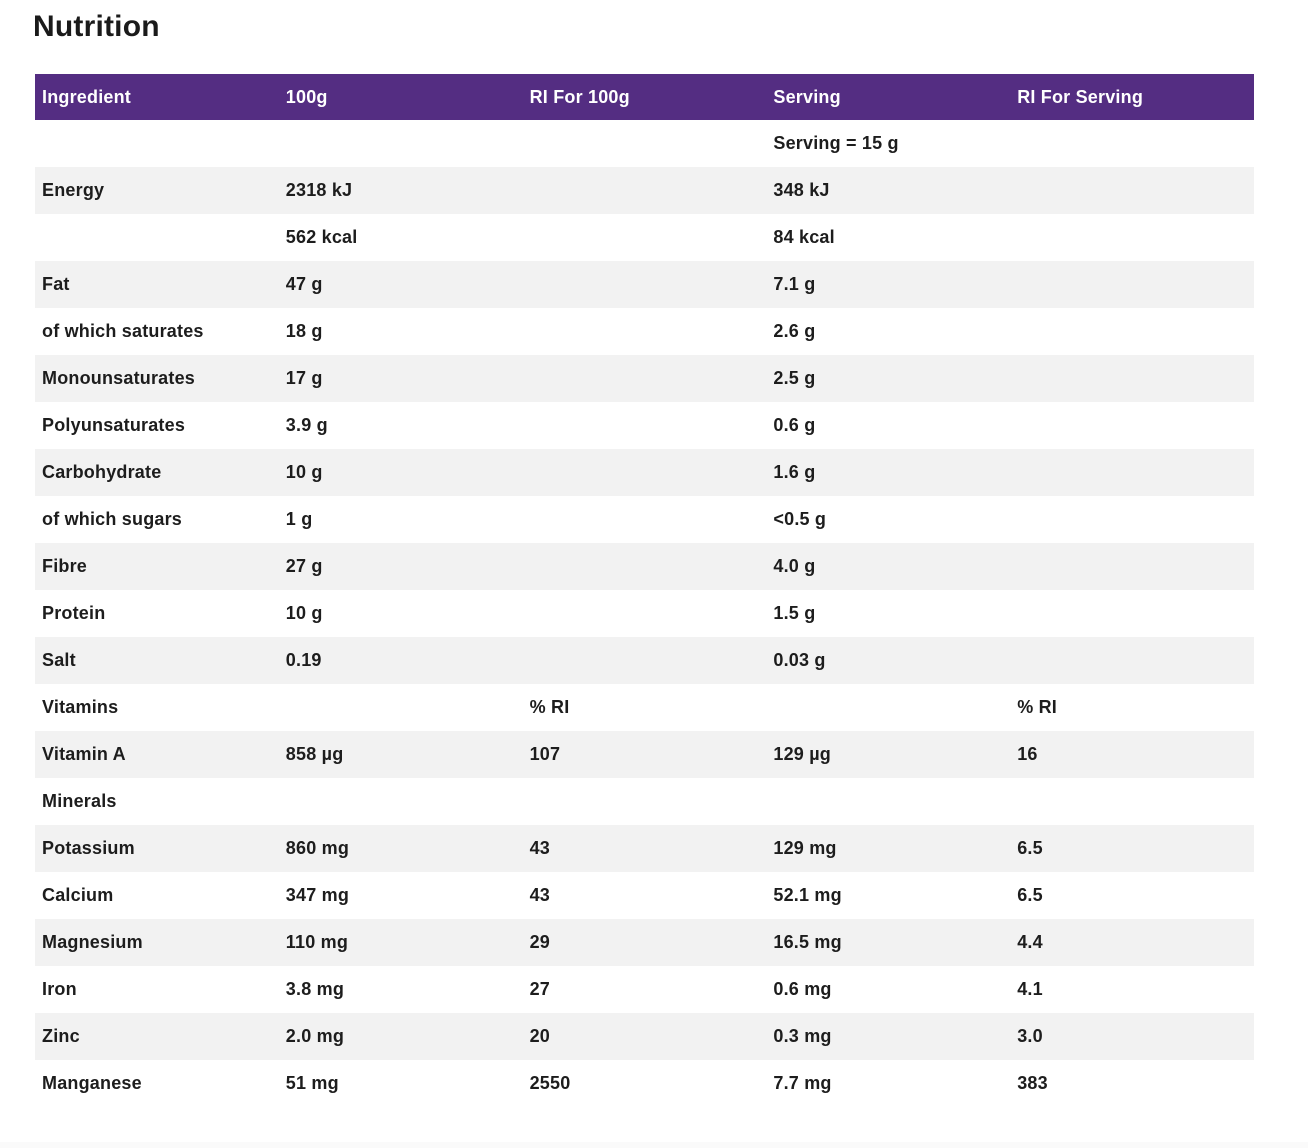  What do you see at coordinates (400, 97) in the screenshot?
I see `column-header-100g: 100g` at bounding box center [400, 97].